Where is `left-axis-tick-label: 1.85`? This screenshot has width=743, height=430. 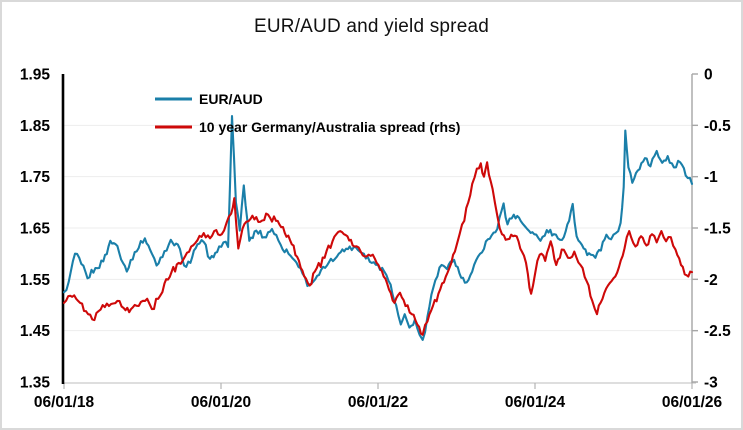
left-axis-tick-label: 1.85 is located at coordinates (35, 126).